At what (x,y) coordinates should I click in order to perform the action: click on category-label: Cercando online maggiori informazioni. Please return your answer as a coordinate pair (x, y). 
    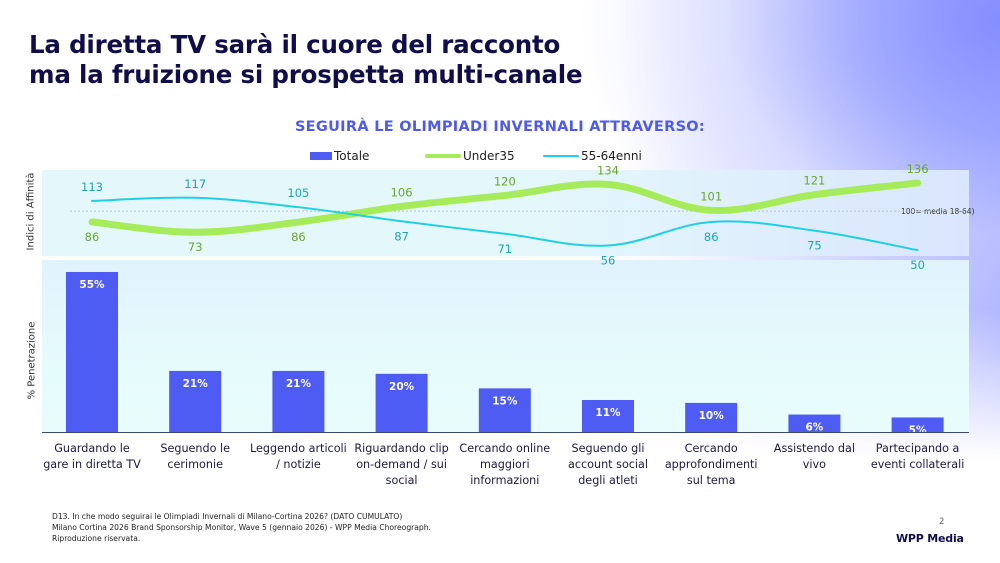
    Looking at the image, I should click on (505, 465).